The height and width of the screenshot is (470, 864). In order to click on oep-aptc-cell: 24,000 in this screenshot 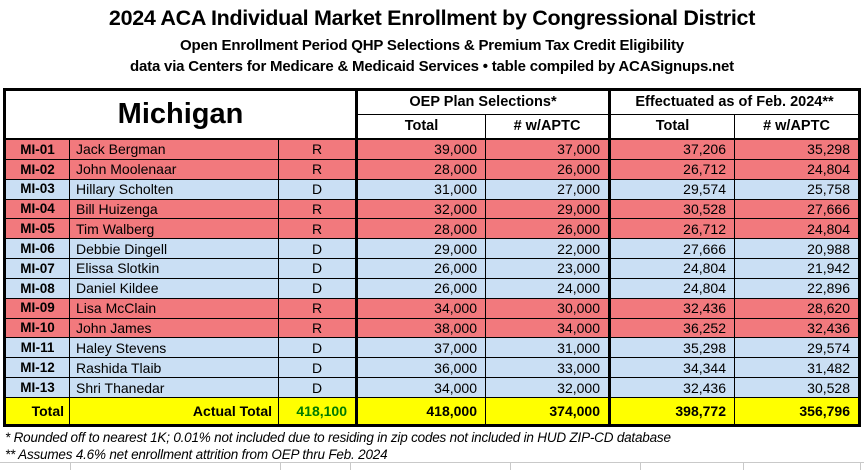, I will do `click(548, 288)`.